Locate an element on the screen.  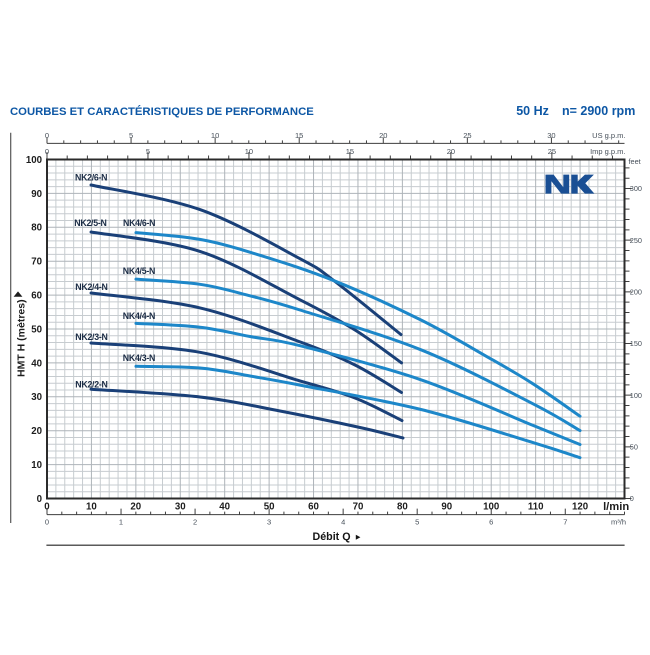
svg-text: NK2/5-N is located at coordinates (90, 223).